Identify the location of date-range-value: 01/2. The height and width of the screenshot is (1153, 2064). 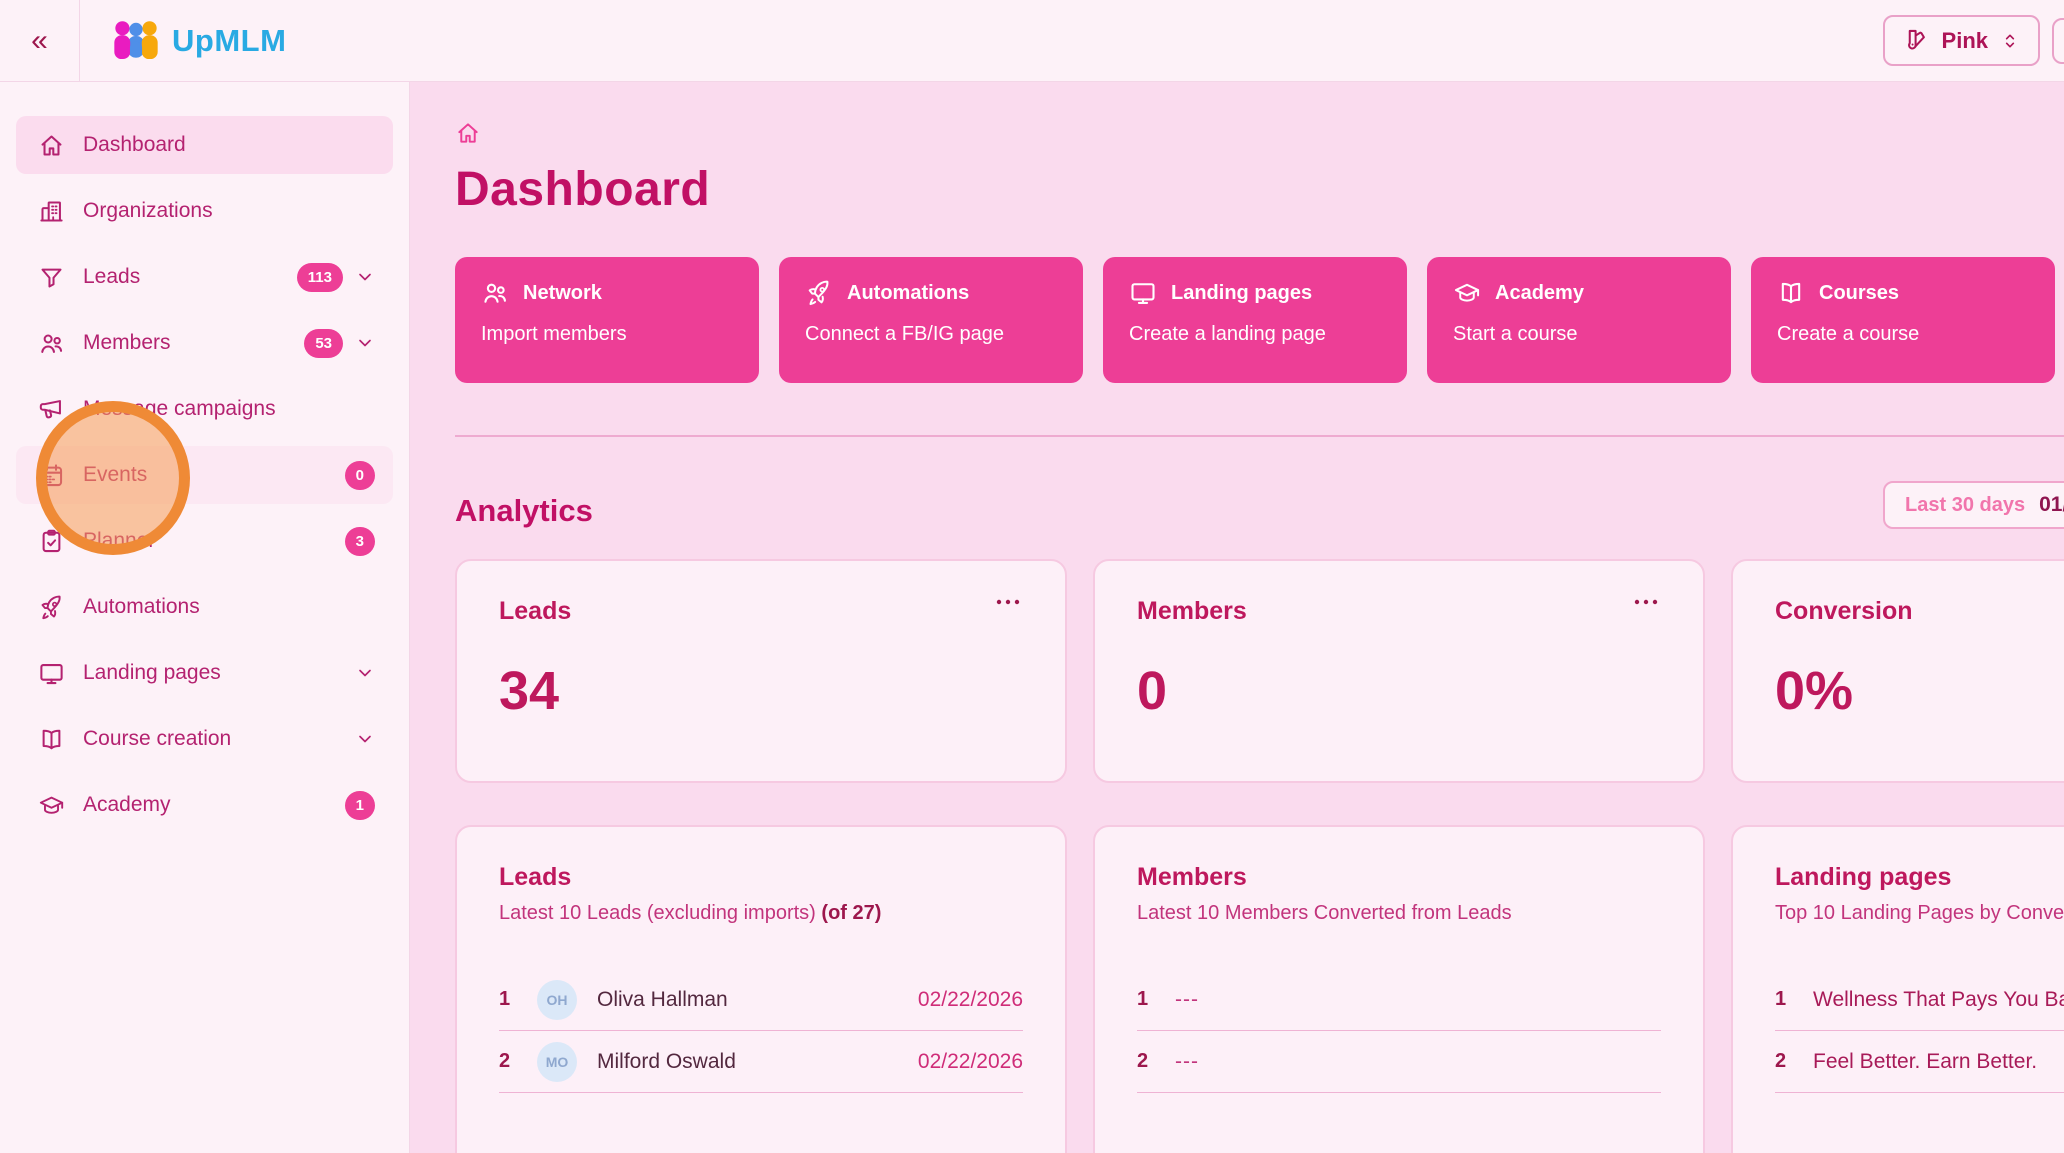
(2051, 504).